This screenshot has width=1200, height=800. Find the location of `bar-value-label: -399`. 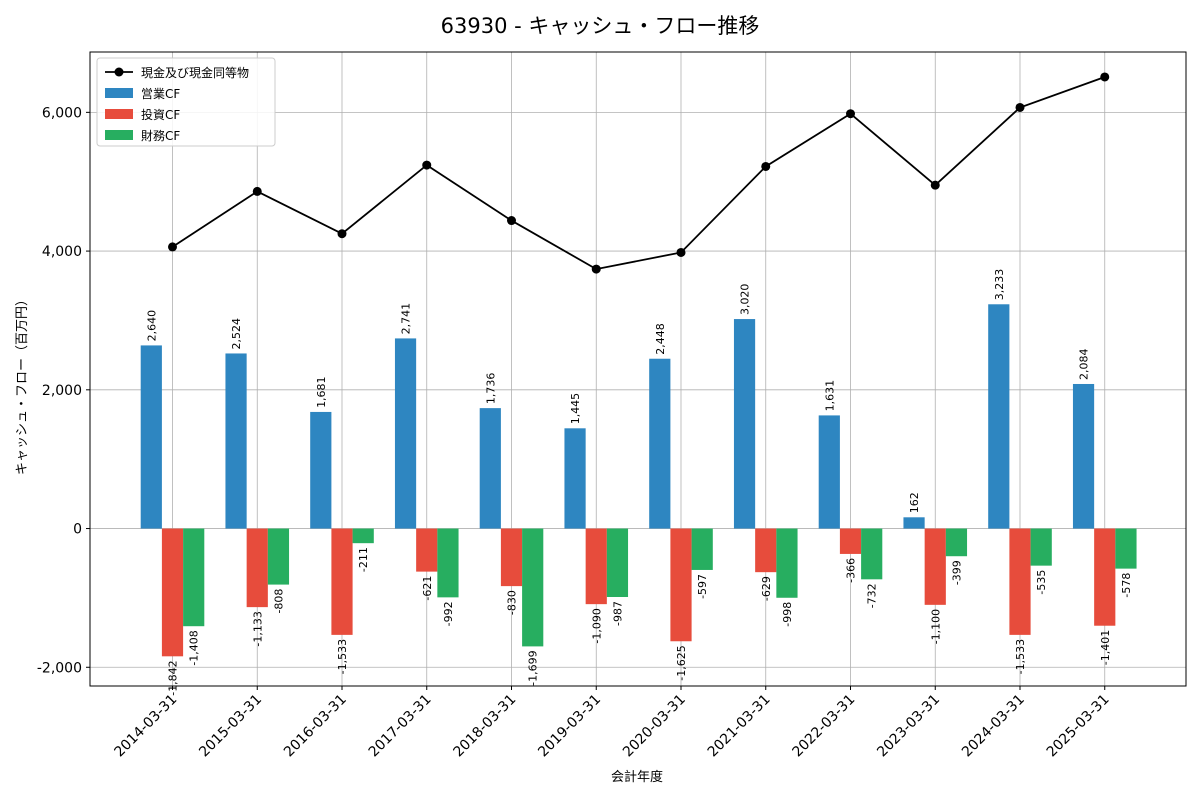

bar-value-label: -399 is located at coordinates (956, 572).